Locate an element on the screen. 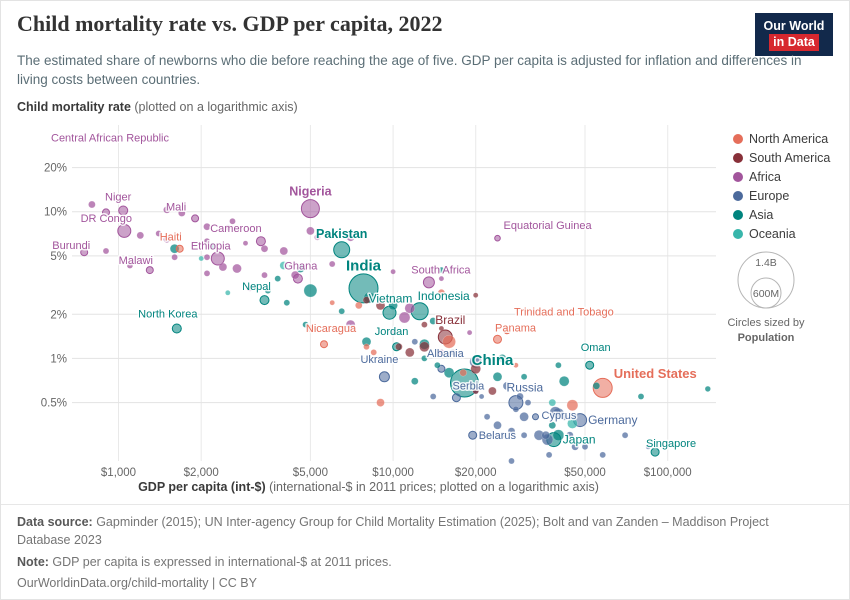 Image resolution: width=850 pixels, height=600 pixels. data-point-serbia is located at coordinates (456, 398).